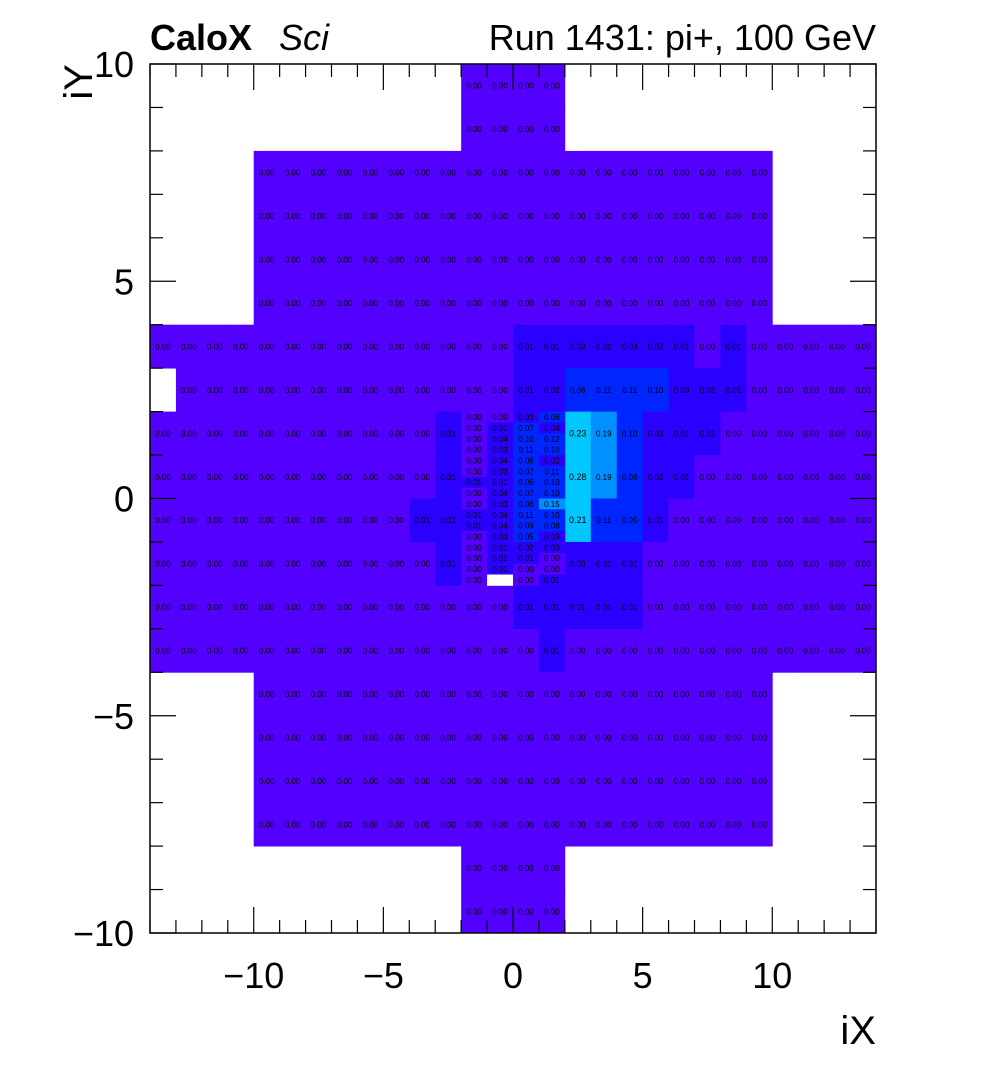 Image resolution: width=996 pixels, height=1072 pixels. I want to click on cell-value-label: 0.21, so click(578, 520).